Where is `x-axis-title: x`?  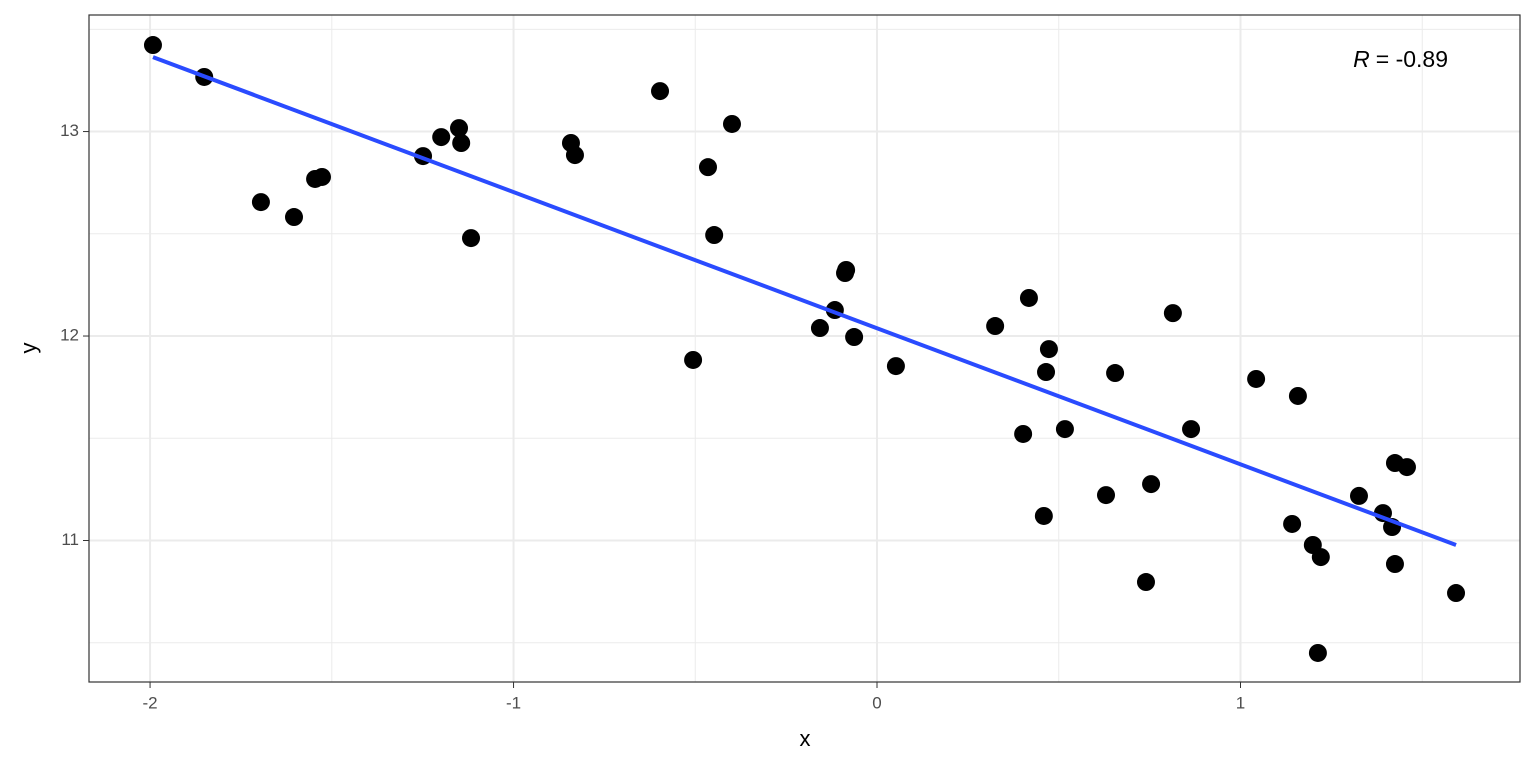
x-axis-title: x is located at coordinates (805, 738).